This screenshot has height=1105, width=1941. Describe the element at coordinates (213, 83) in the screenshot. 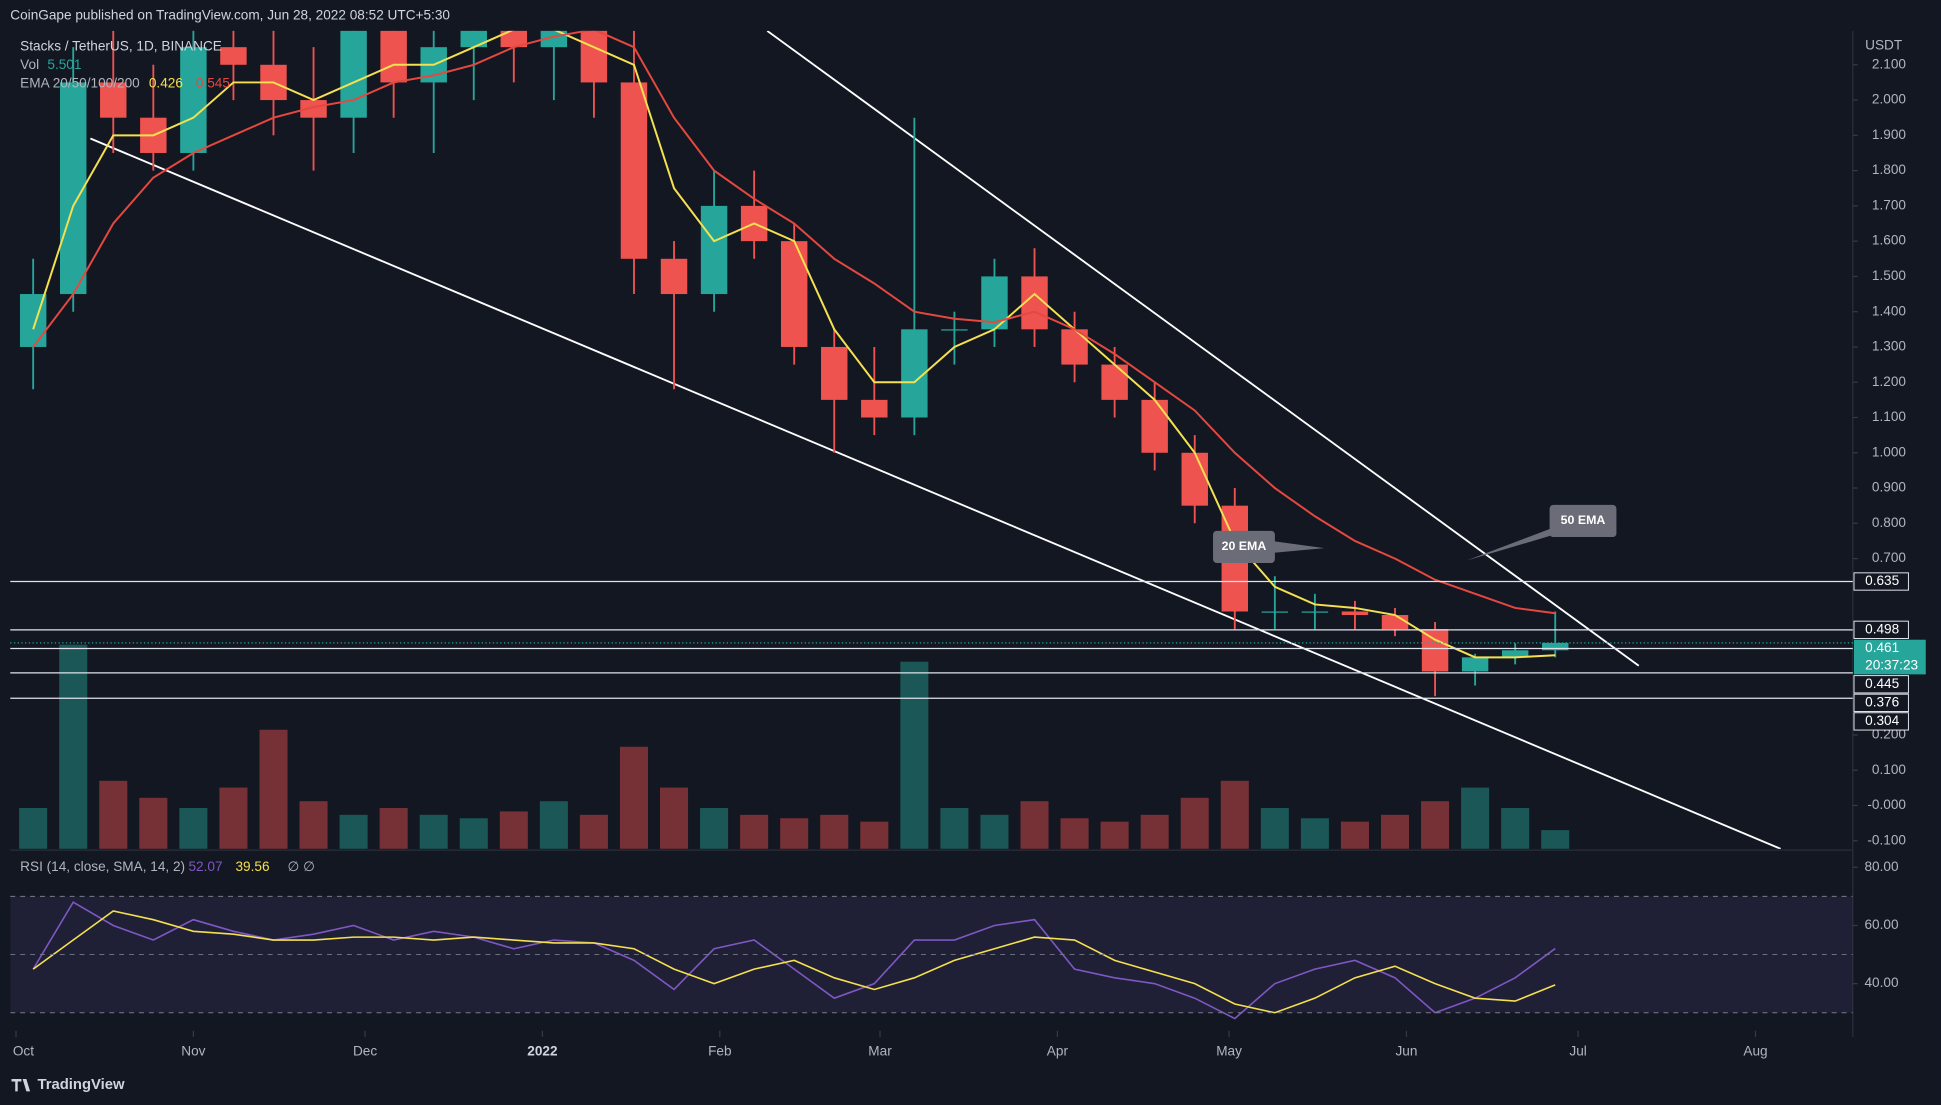

I see `ema-value: 0.545` at that location.